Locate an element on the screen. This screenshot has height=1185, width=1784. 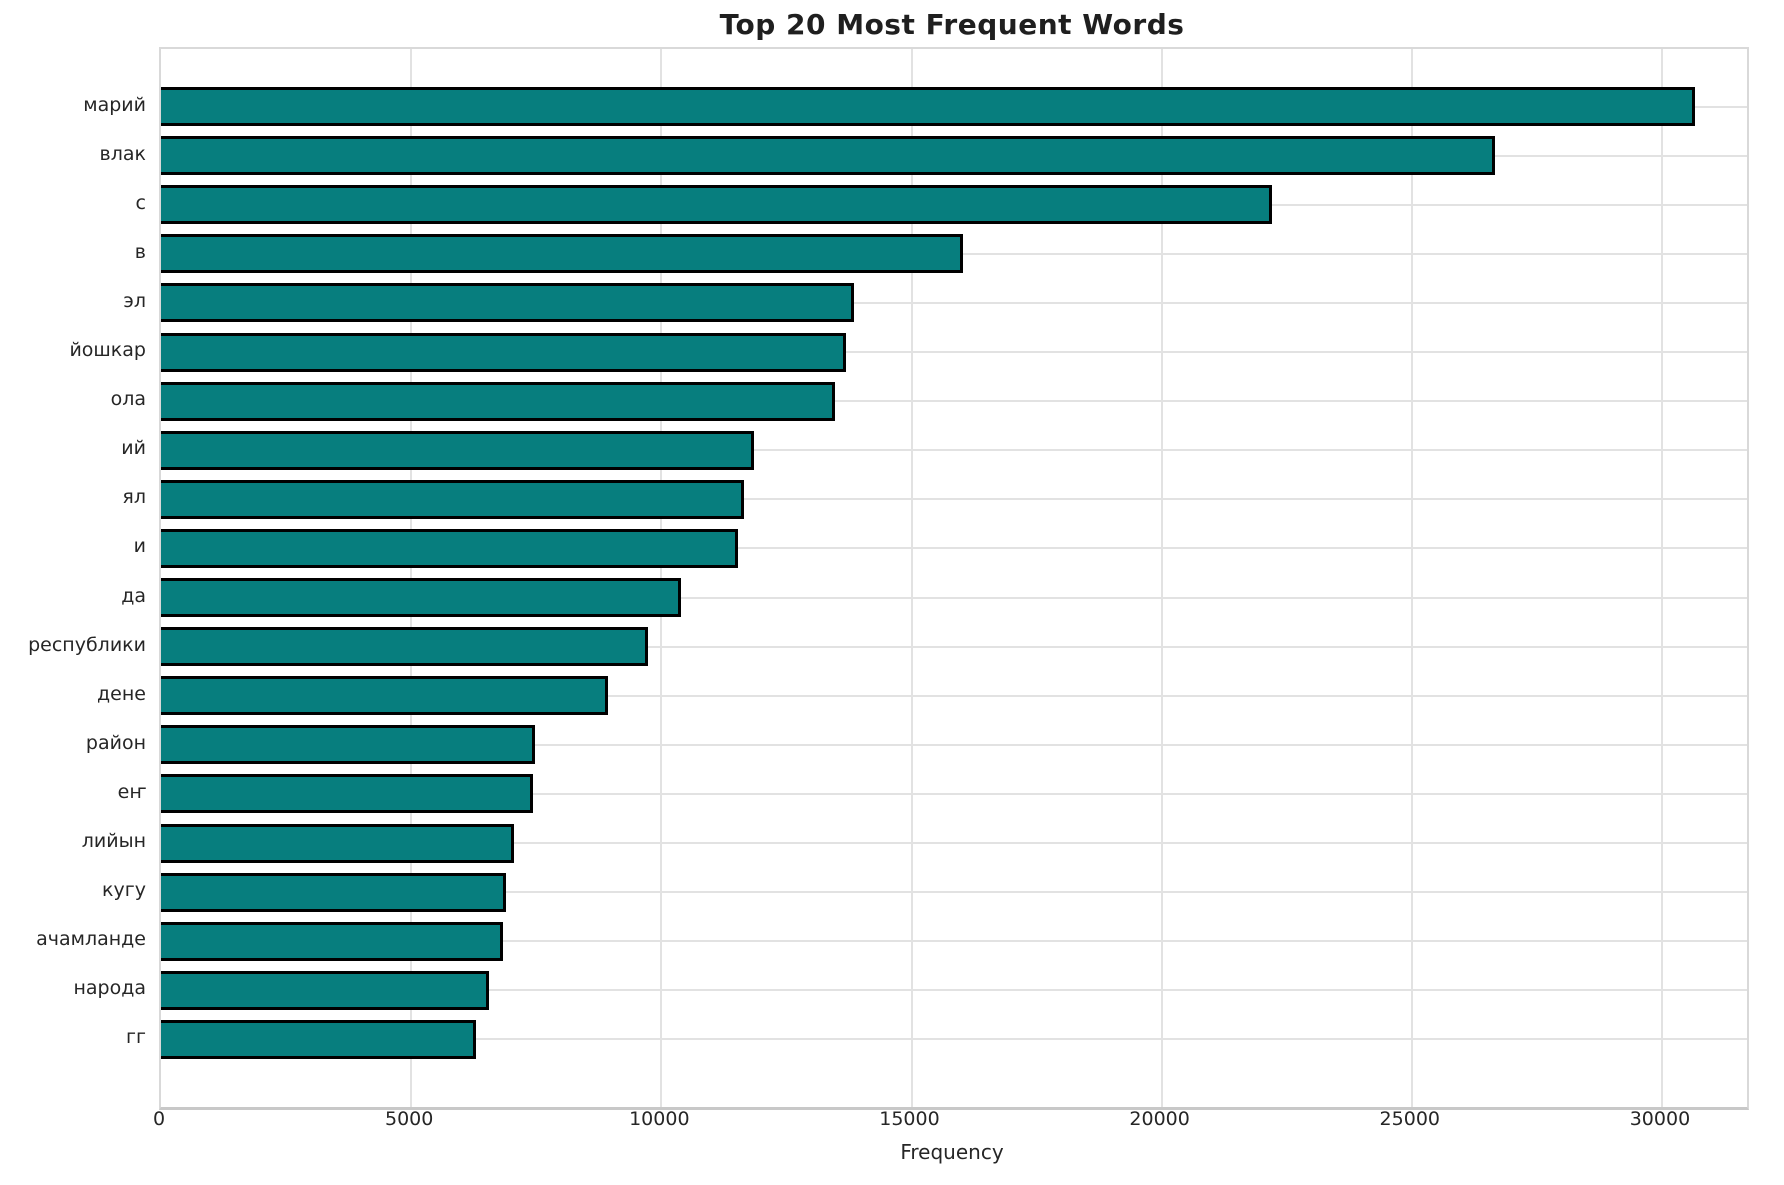
y-tick-label: республики is located at coordinates (87, 644).